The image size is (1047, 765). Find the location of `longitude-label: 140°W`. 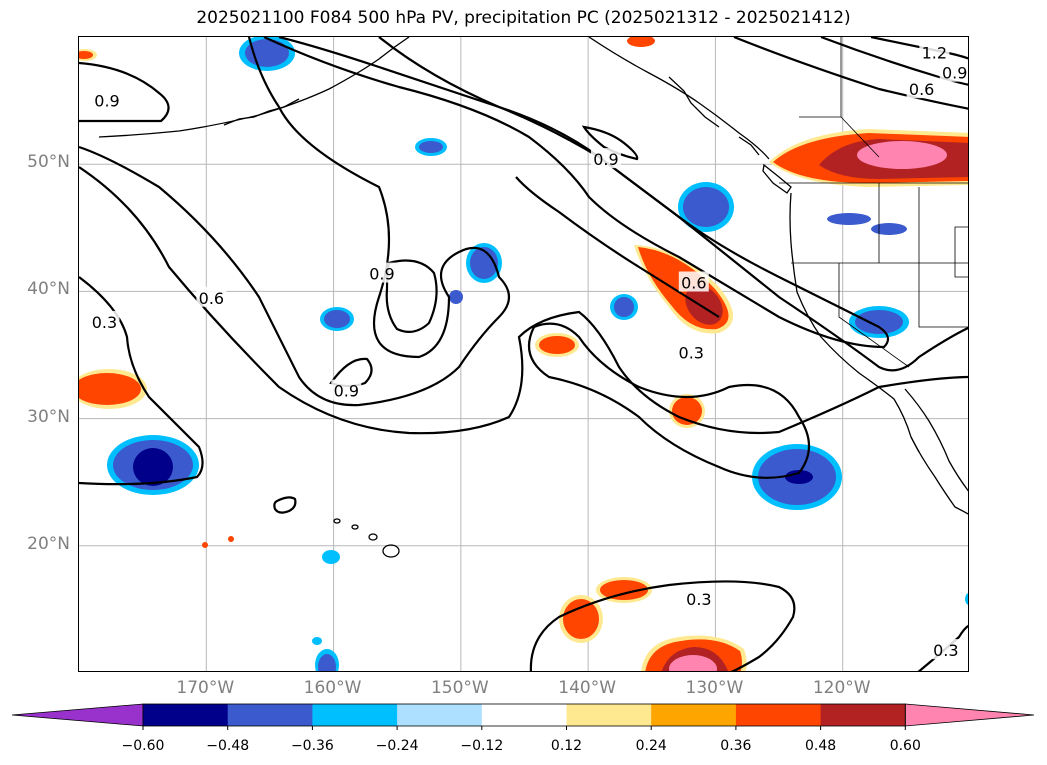

longitude-label: 140°W is located at coordinates (587, 688).